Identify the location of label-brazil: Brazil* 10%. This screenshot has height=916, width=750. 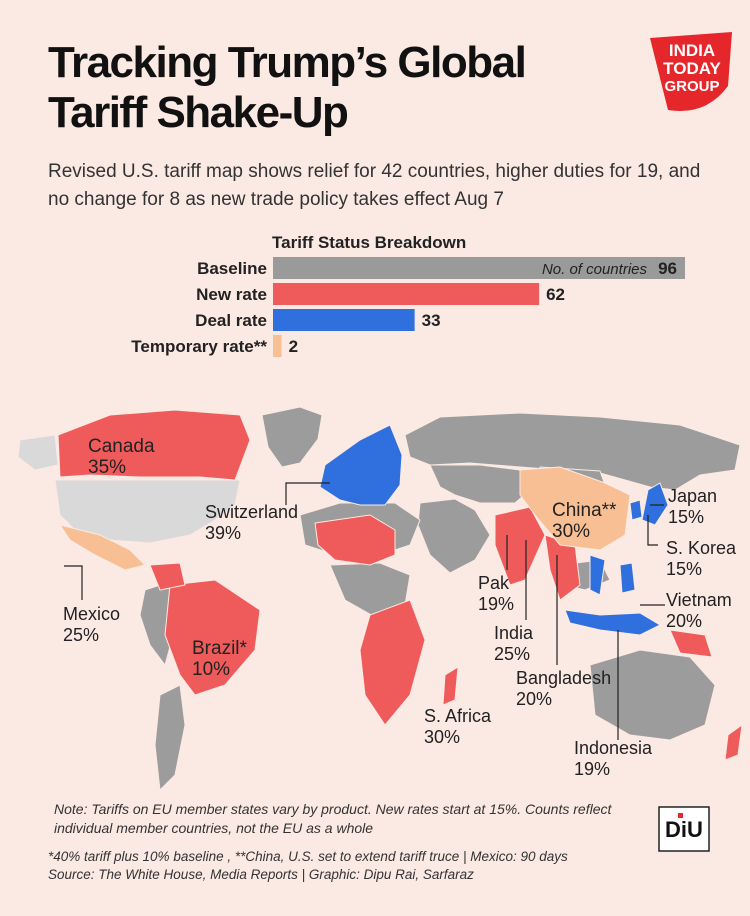
(219, 659).